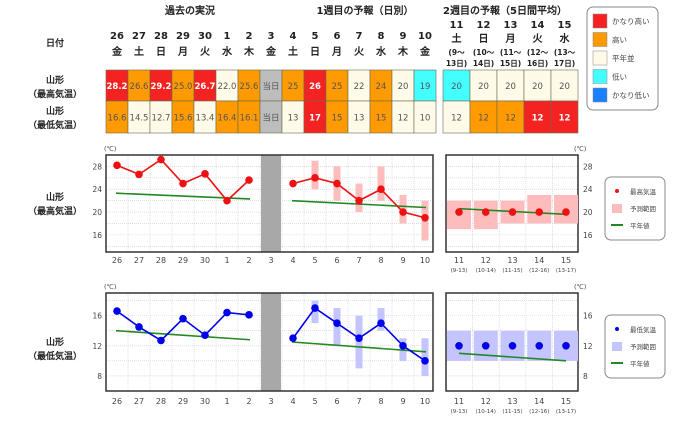 Image resolution: width=680 pixels, height=421 pixels. What do you see at coordinates (183, 119) in the screenshot?
I see `cell-value: 15.6` at bounding box center [183, 119].